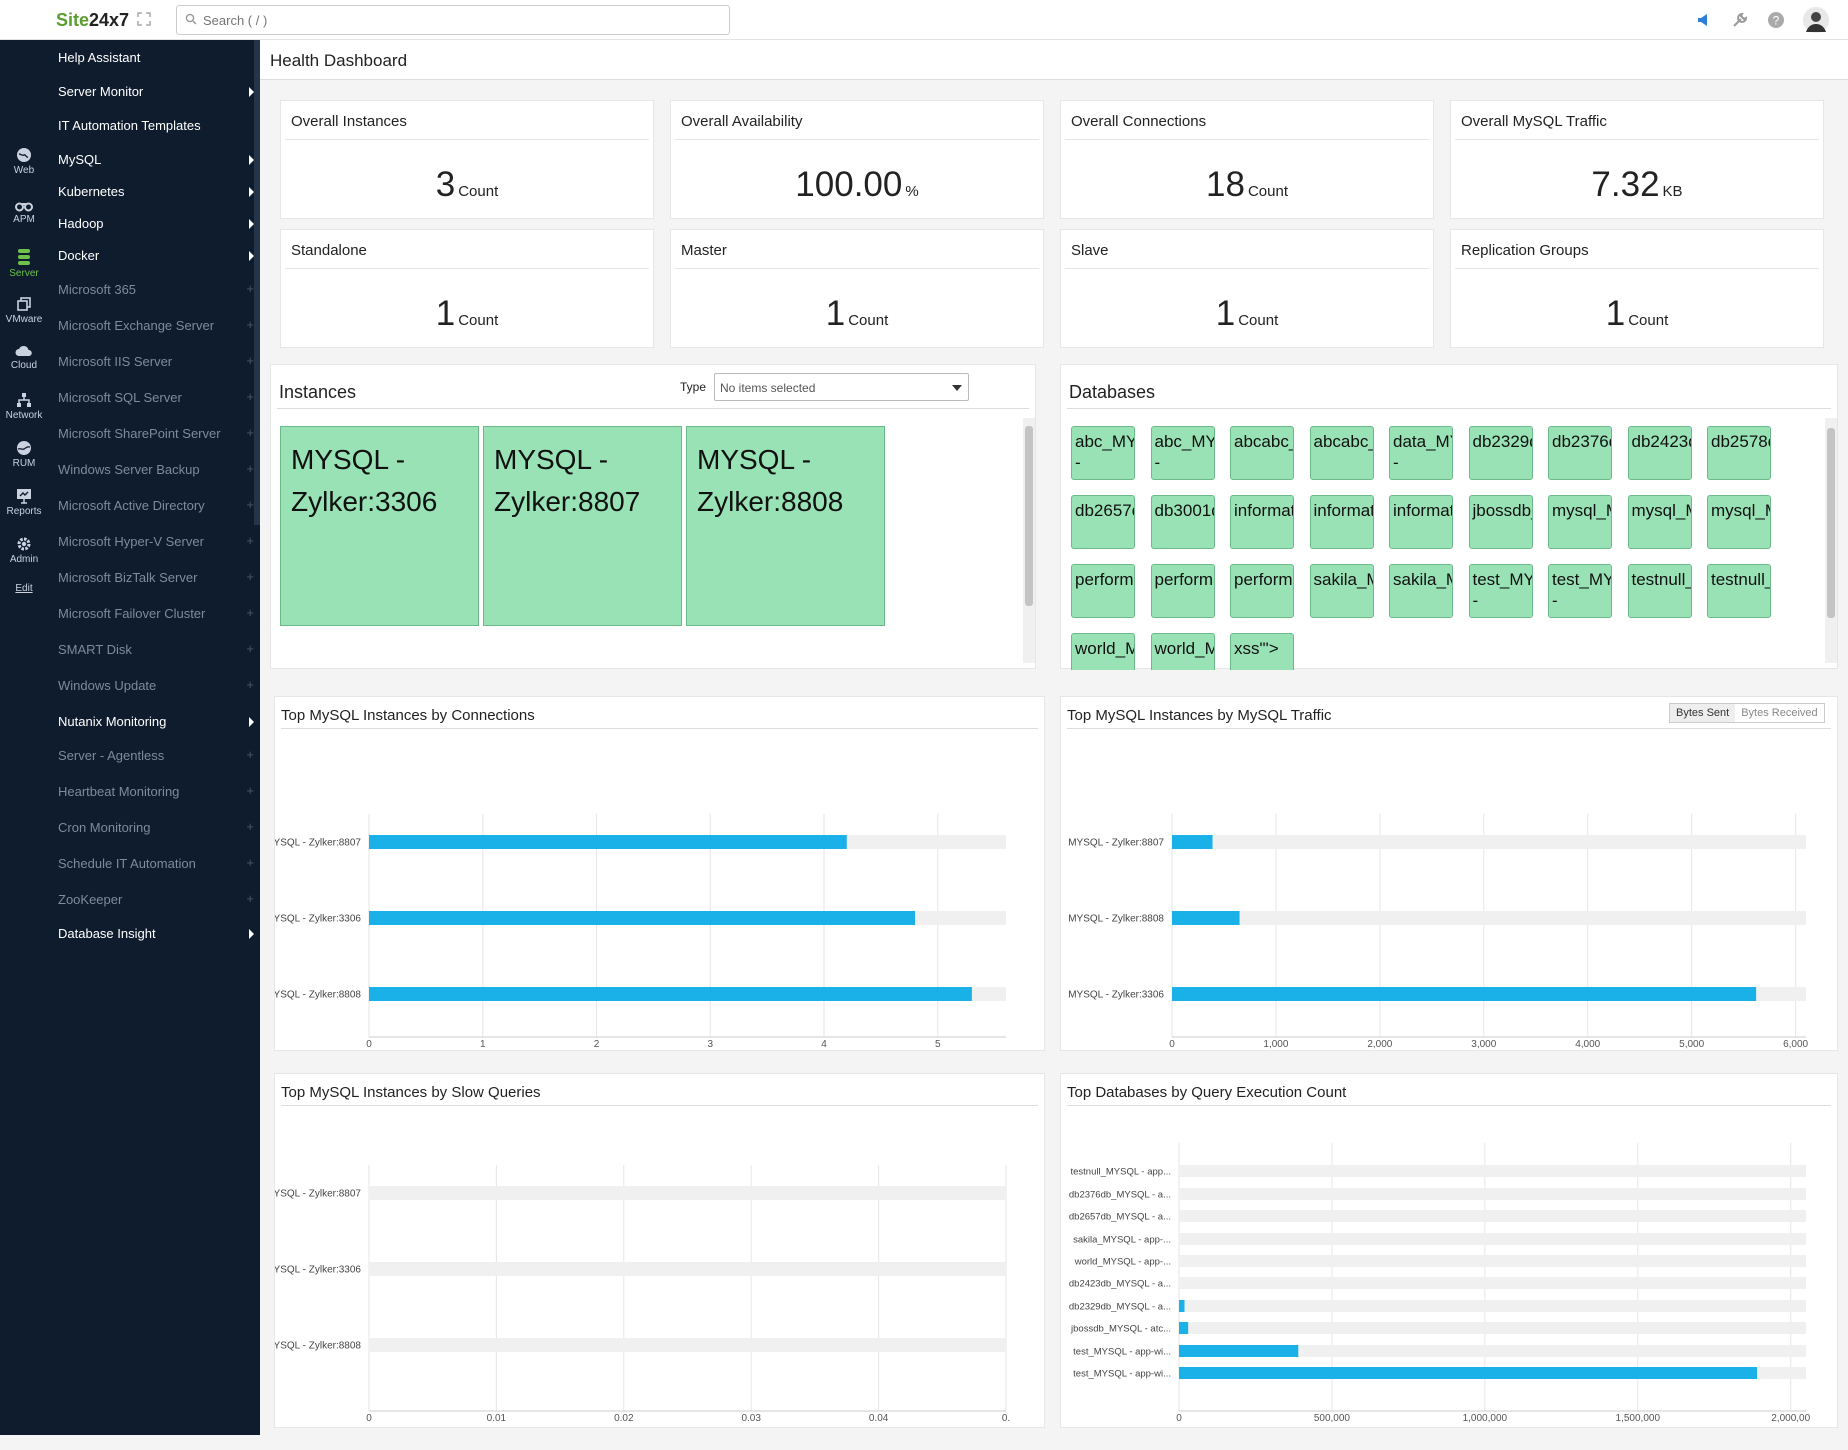 The image size is (1848, 1450). I want to click on instance-tile: MYSQL - Zylker:8808, so click(785, 526).